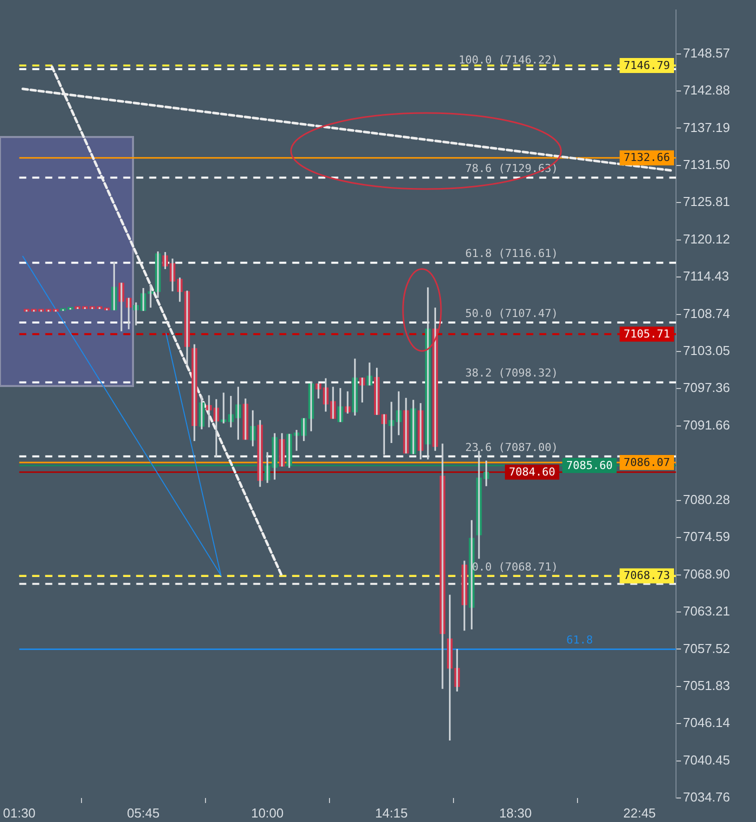  What do you see at coordinates (706, 127) in the screenshot?
I see `y-tick-label: 7137.19` at bounding box center [706, 127].